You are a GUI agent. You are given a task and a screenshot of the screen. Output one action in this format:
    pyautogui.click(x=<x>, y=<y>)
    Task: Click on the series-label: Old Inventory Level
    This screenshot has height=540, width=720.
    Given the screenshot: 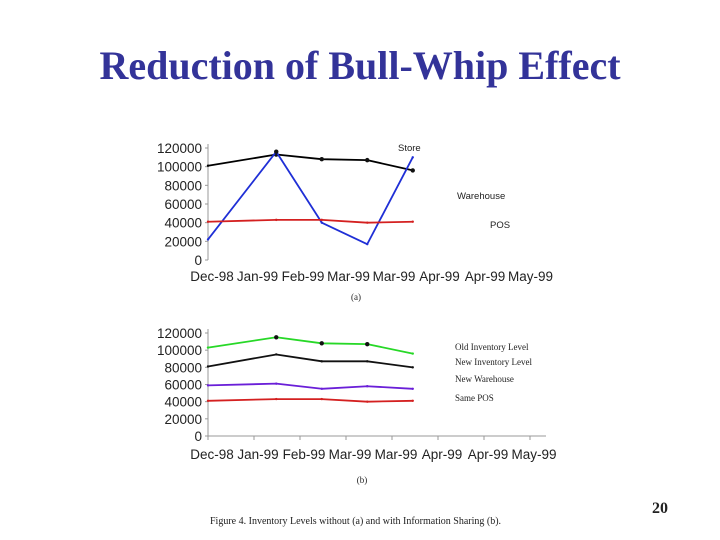 What is the action you would take?
    pyautogui.click(x=492, y=347)
    